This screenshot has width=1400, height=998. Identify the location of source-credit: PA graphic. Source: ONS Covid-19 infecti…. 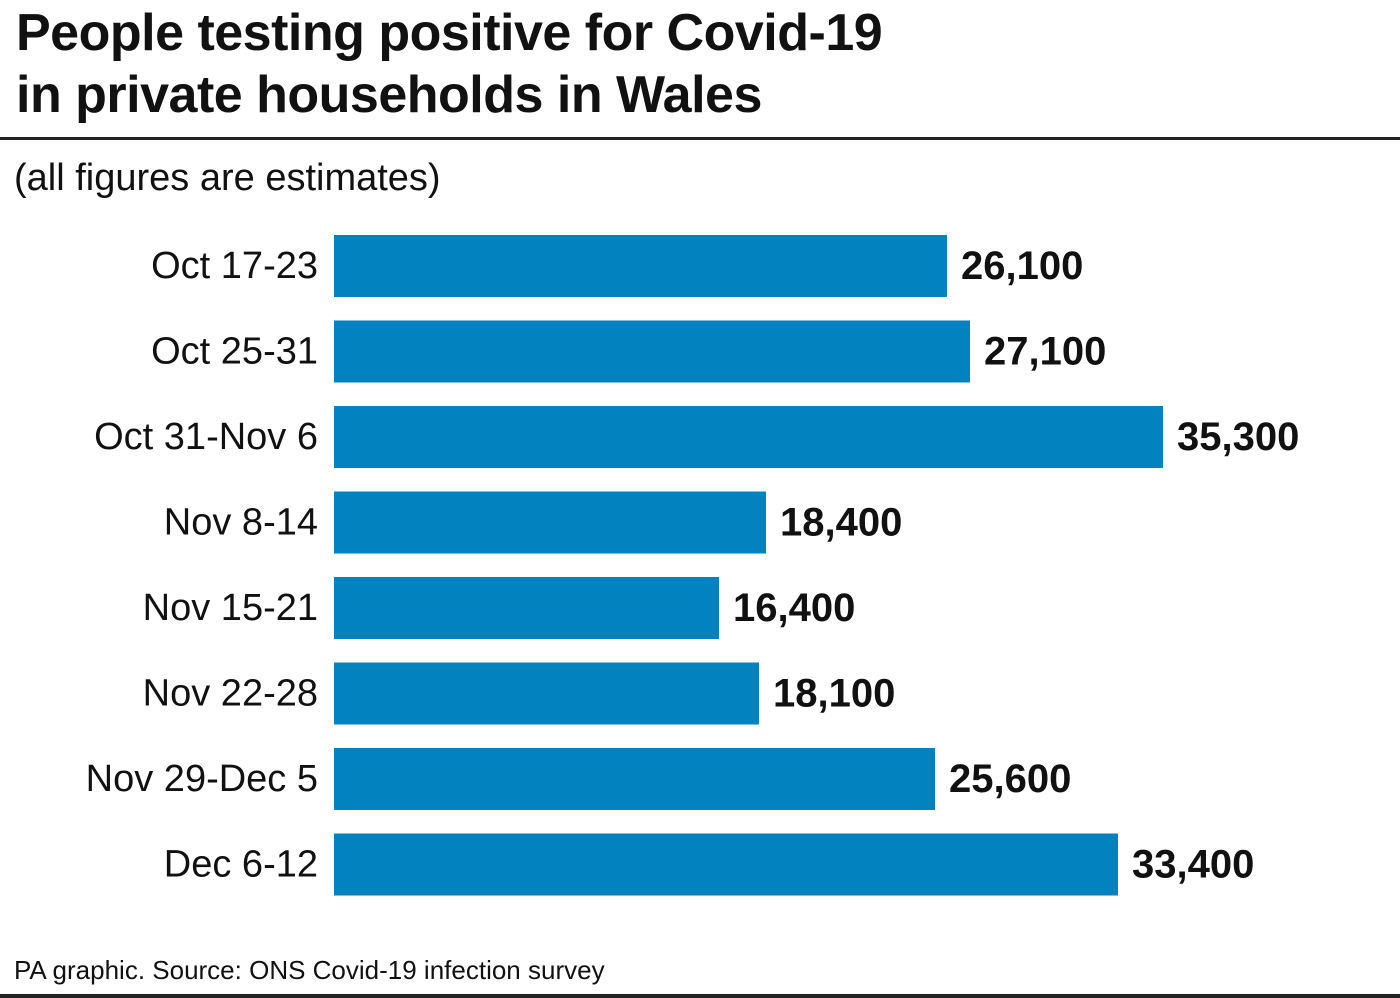
(309, 970).